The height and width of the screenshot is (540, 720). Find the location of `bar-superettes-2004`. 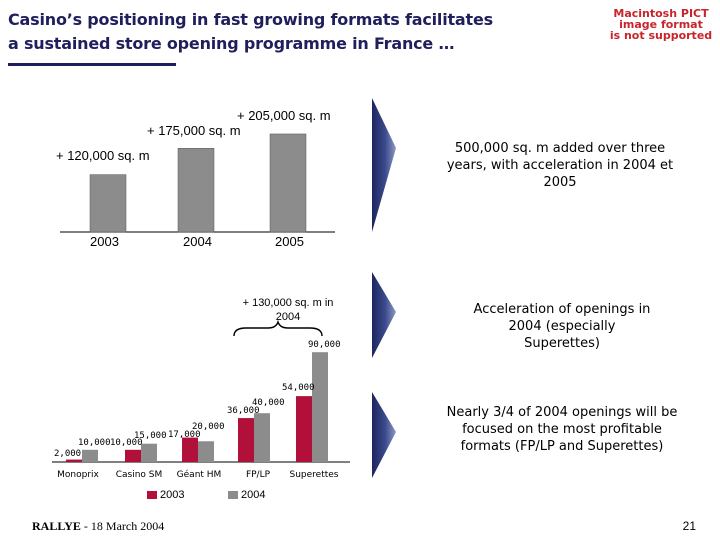

bar-superettes-2004 is located at coordinates (320, 407).